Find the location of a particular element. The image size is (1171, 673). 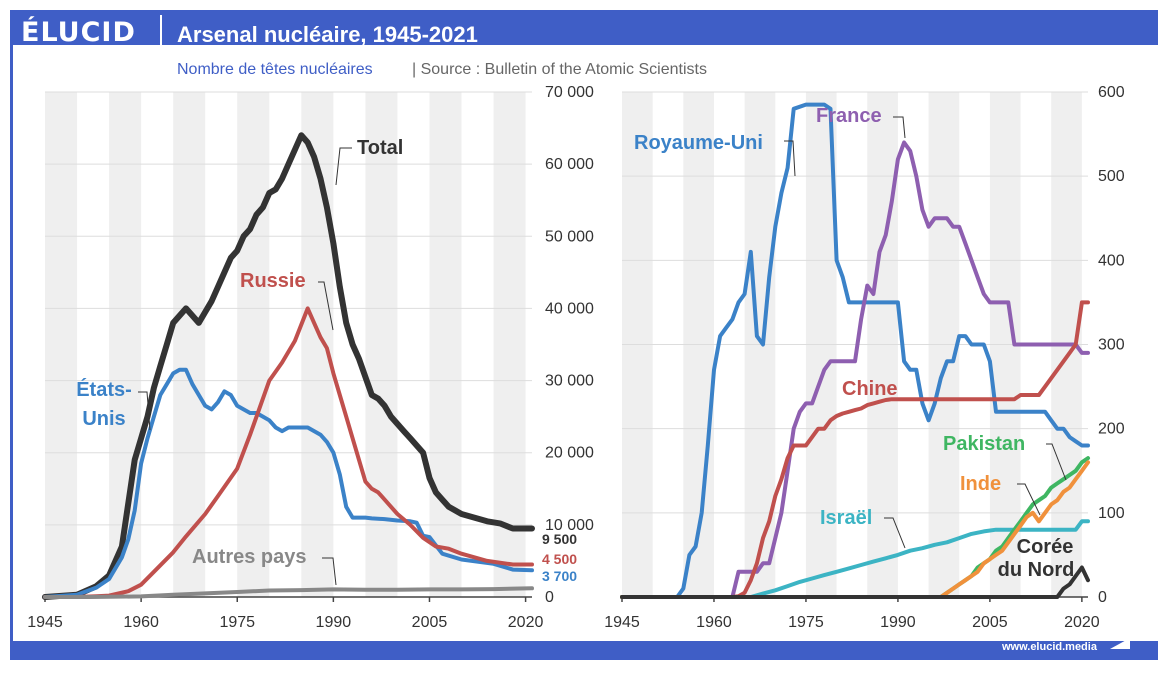

y-tick-label: 40 000 is located at coordinates (569, 308).